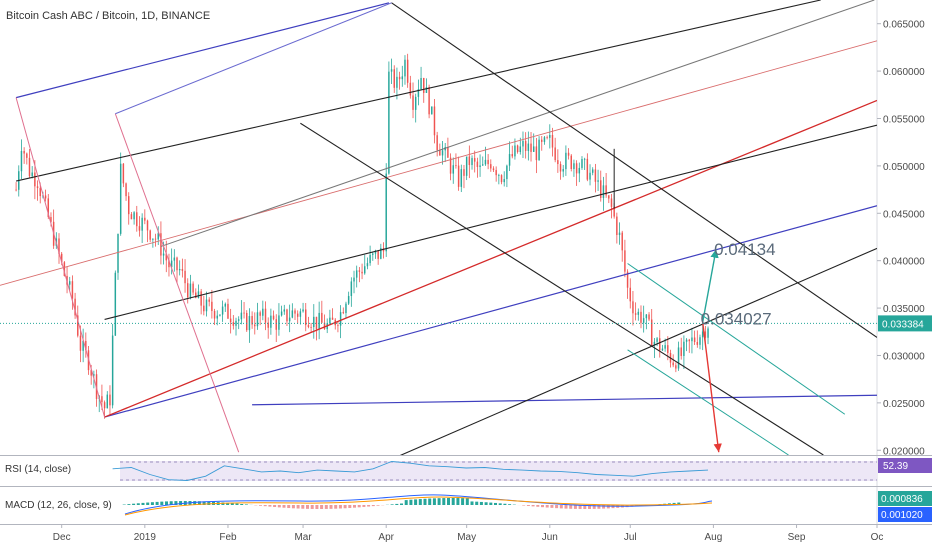  Describe the element at coordinates (903, 324) in the screenshot. I see `current-price-label: 0.033384` at that location.